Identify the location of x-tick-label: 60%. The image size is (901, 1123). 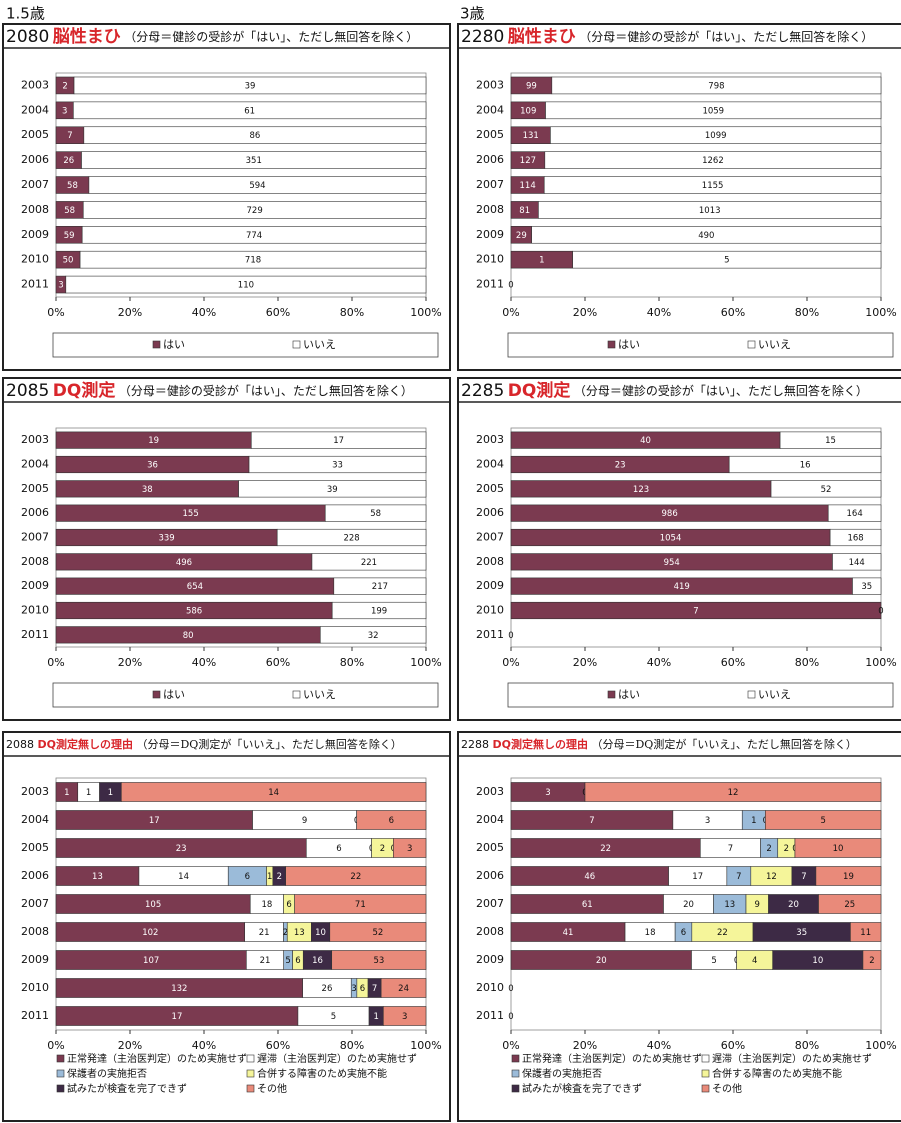
(733, 662).